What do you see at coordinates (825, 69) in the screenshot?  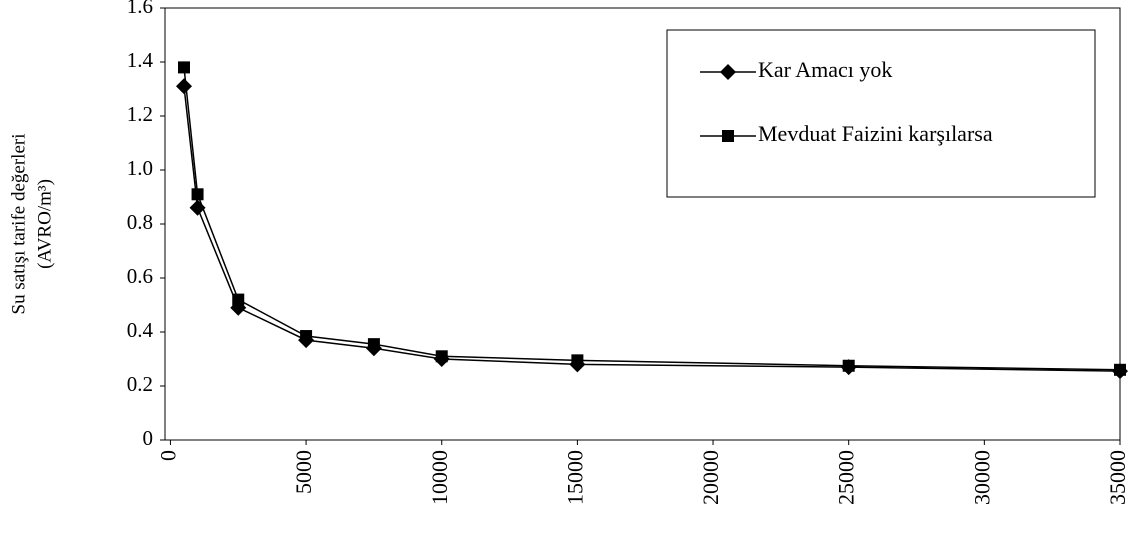 I see `legend-label: Kar Amacı yok` at bounding box center [825, 69].